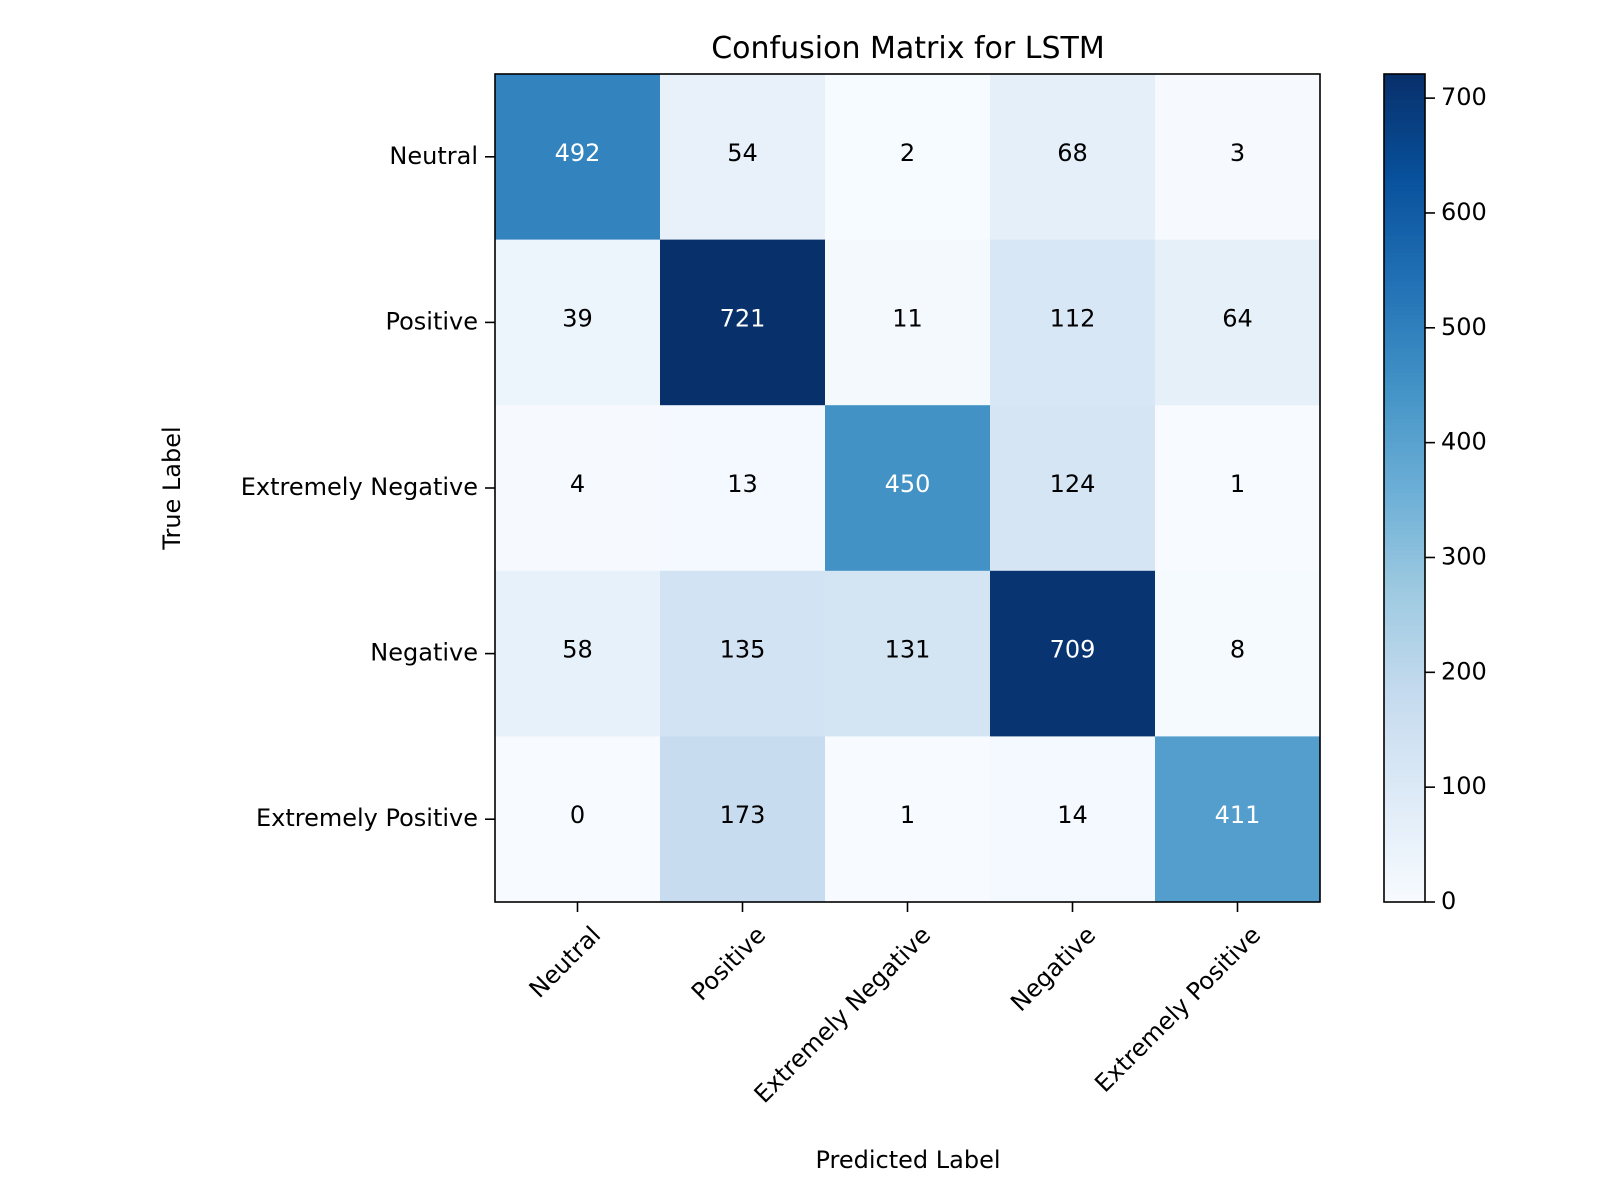 The width and height of the screenshot is (1600, 1200). I want to click on colorbar-tick-label: 100, so click(1464, 786).